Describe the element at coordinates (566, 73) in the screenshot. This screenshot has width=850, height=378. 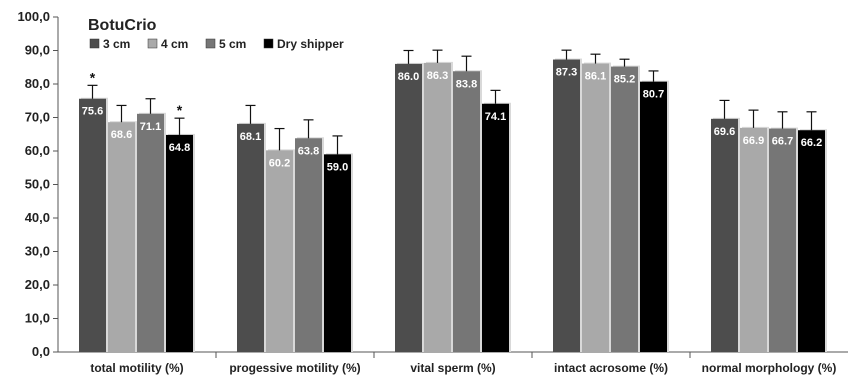
I see `data-label: 87.3` at that location.